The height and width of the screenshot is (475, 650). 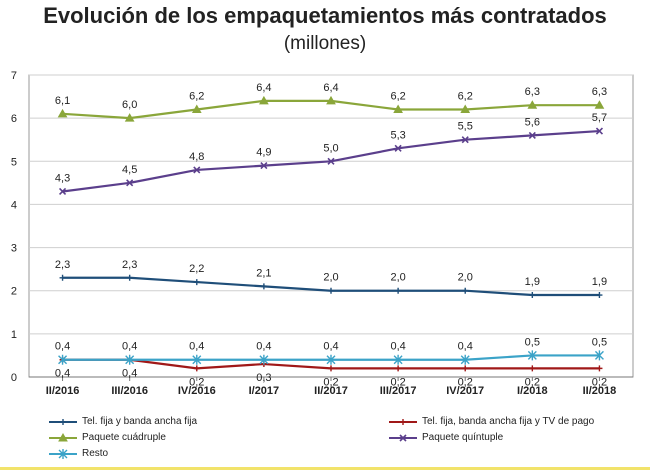 What do you see at coordinates (14, 76) in the screenshot?
I see `y-tick-label: 7` at bounding box center [14, 76].